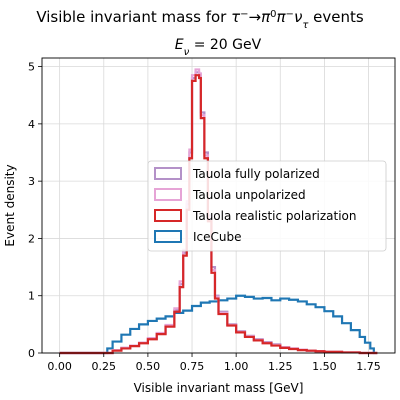 This screenshot has height=400, width=400. What do you see at coordinates (255, 17) in the screenshot?
I see `title-arrow: →` at bounding box center [255, 17].